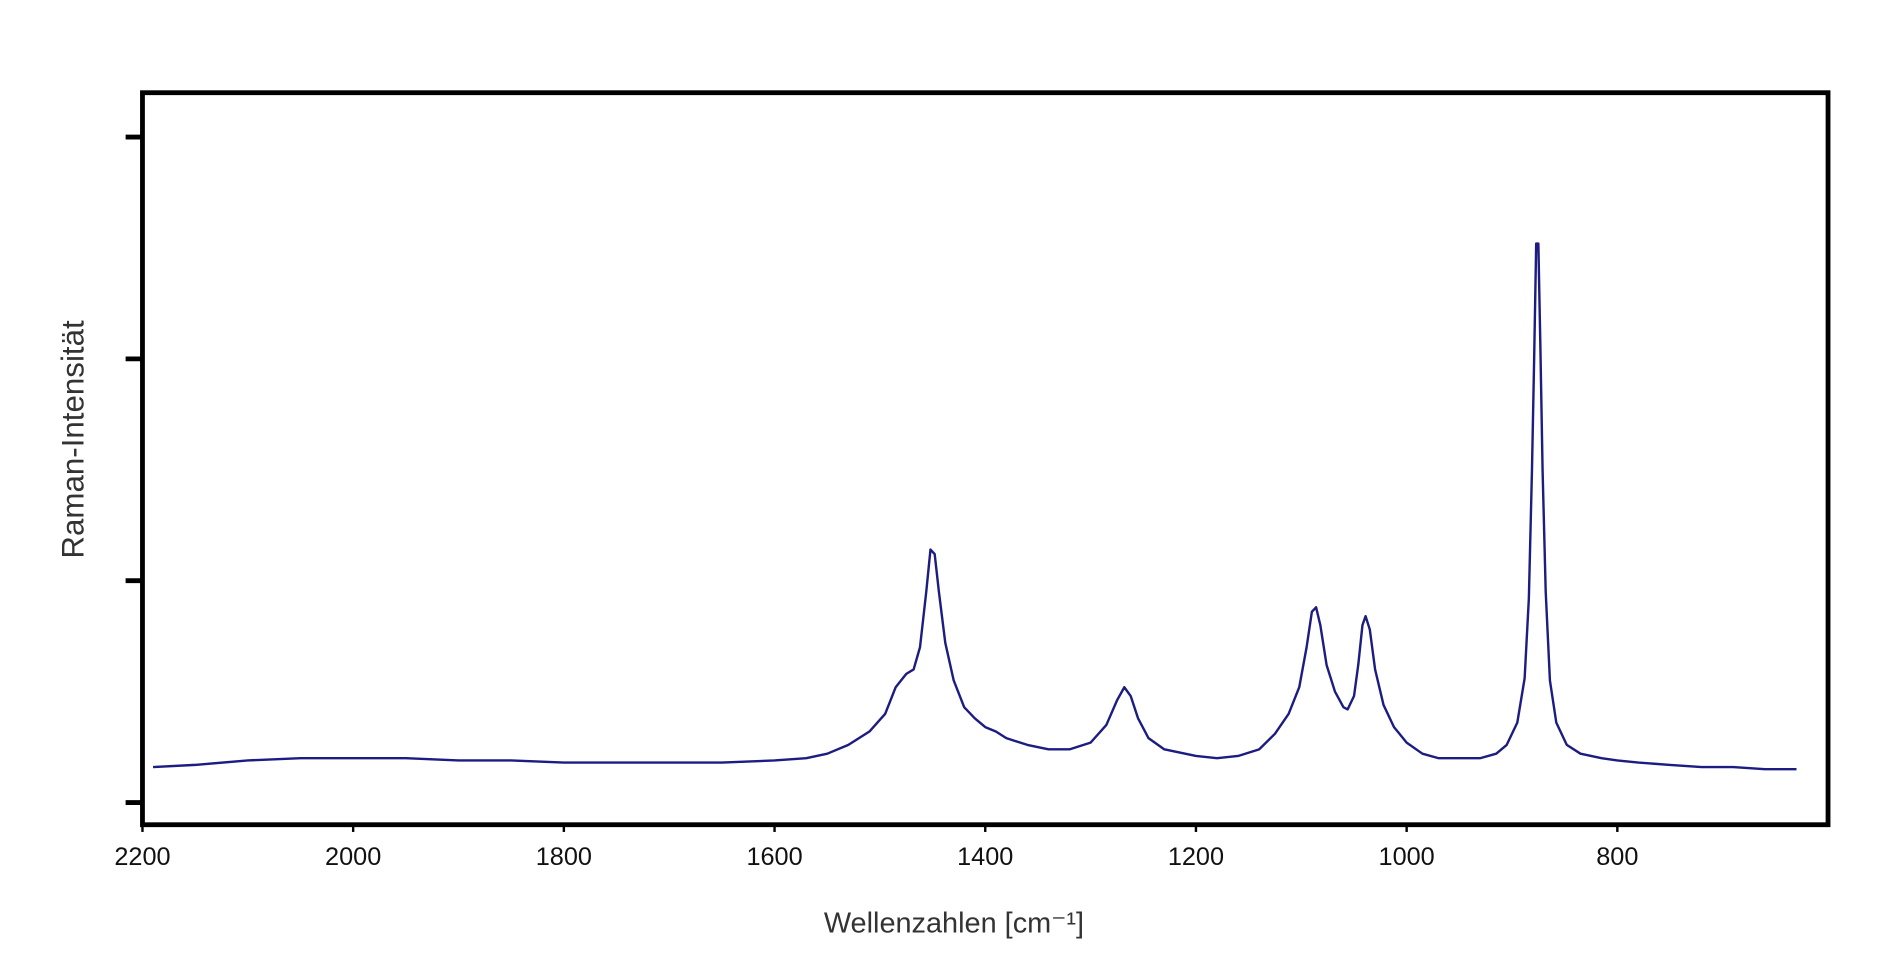 The image size is (1879, 973). I want to click on x-tick-label: 1600, so click(774, 857).